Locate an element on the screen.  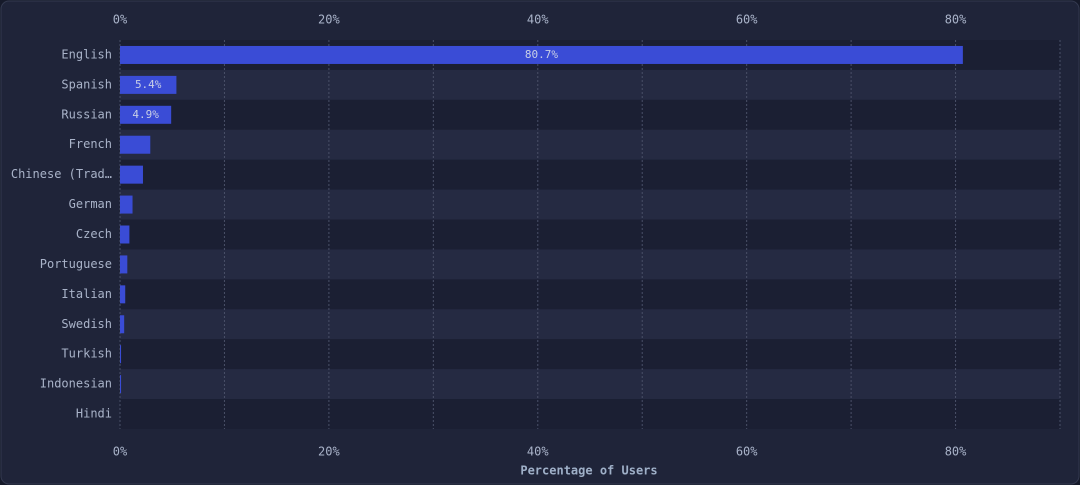
value-label: 80.7% is located at coordinates (541, 54).